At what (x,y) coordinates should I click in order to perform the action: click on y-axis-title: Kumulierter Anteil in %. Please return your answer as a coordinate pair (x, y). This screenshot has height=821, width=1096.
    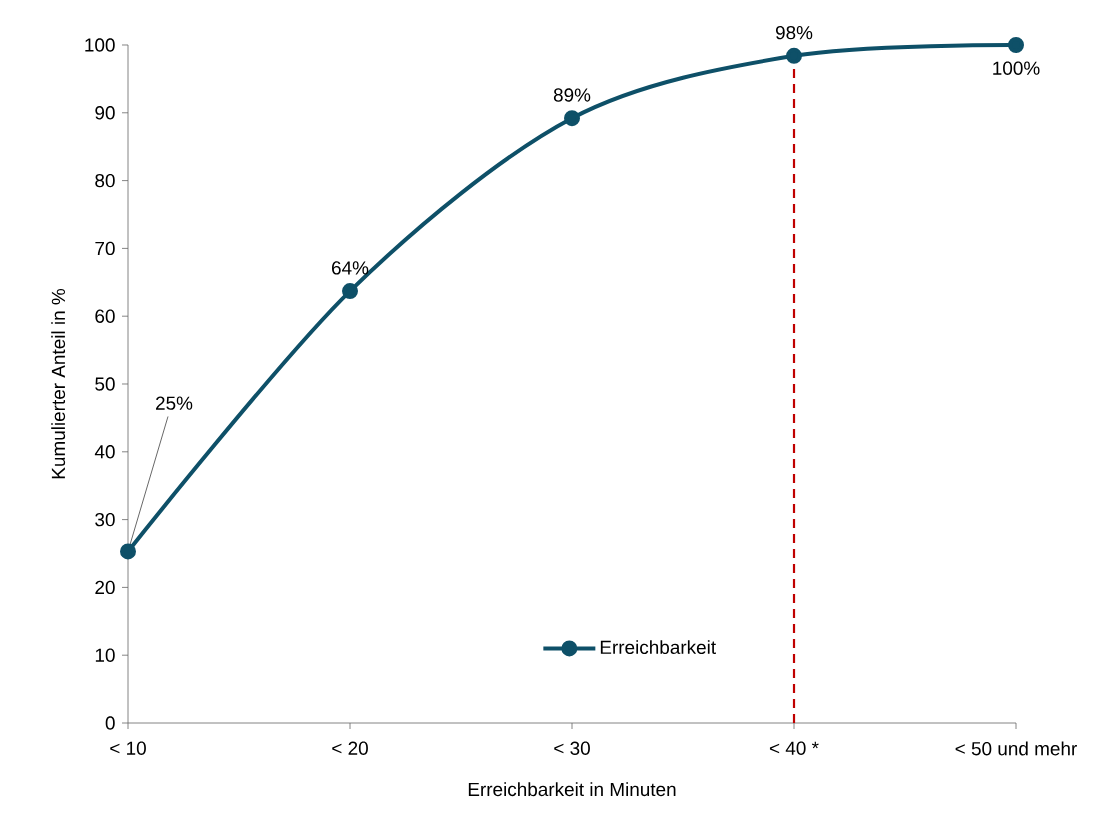
    Looking at the image, I should click on (58, 383).